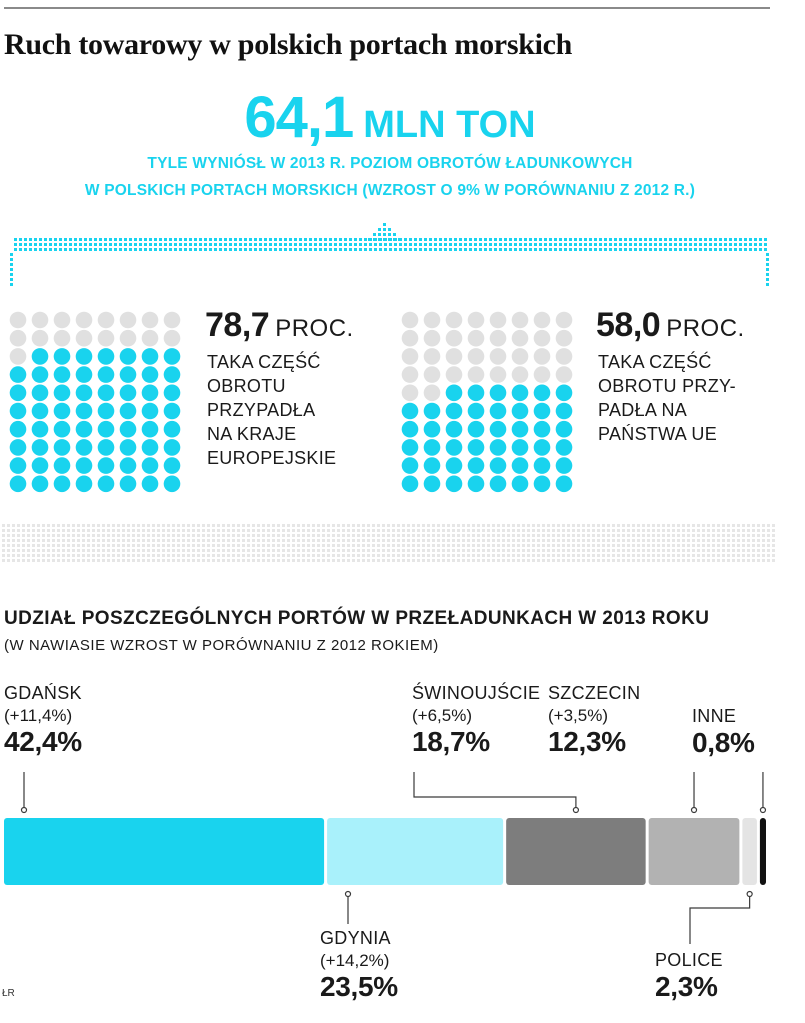 The height and width of the screenshot is (1023, 805). Describe the element at coordinates (359, 965) in the screenshot. I see `port-label-1: GDYNIA (+14,2%) 23,5%` at that location.